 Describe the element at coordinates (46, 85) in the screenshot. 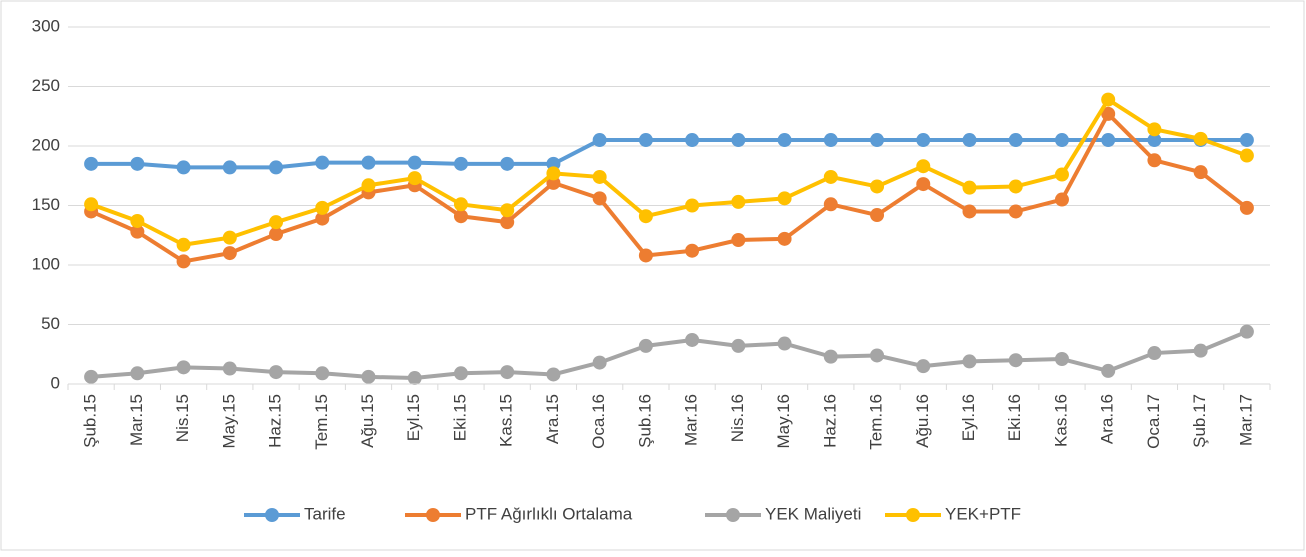

I see `y-tick-label: 250` at that location.